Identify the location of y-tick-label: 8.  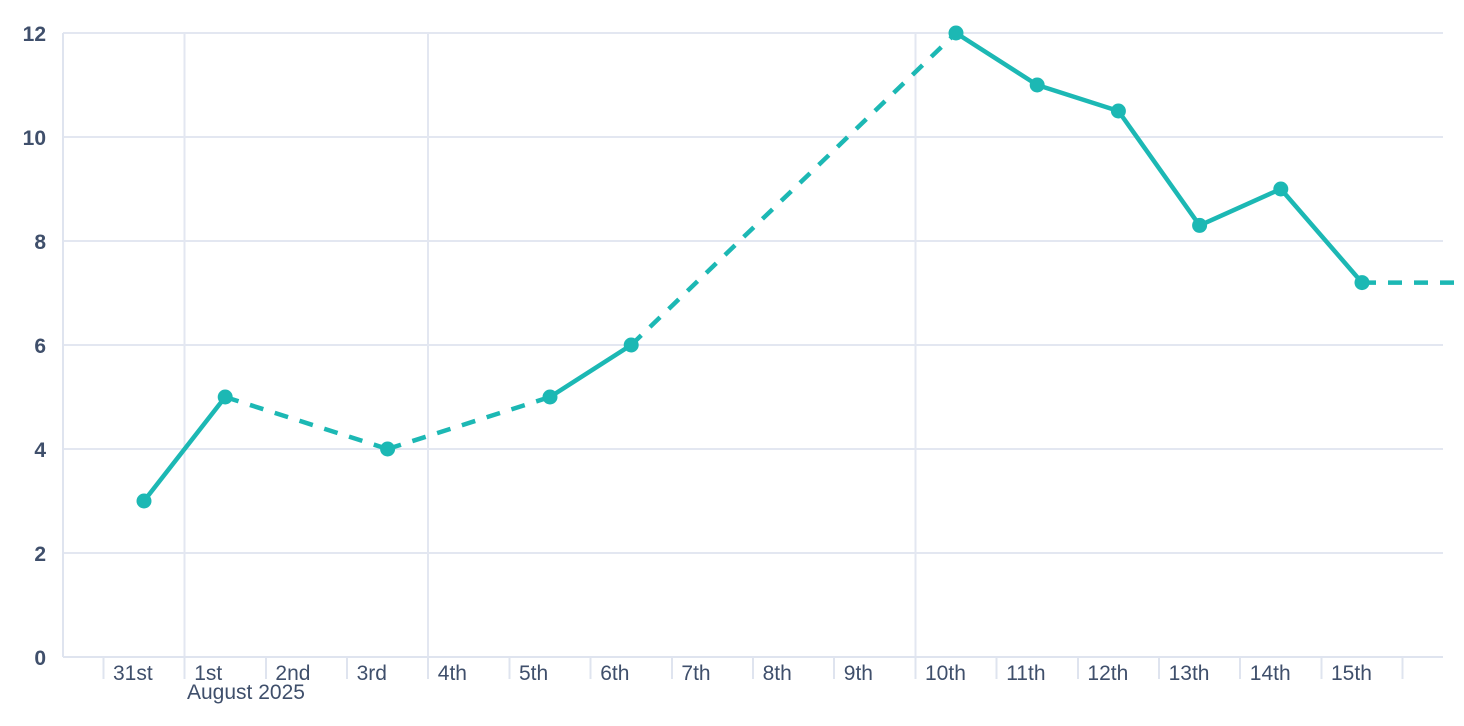
(40, 242).